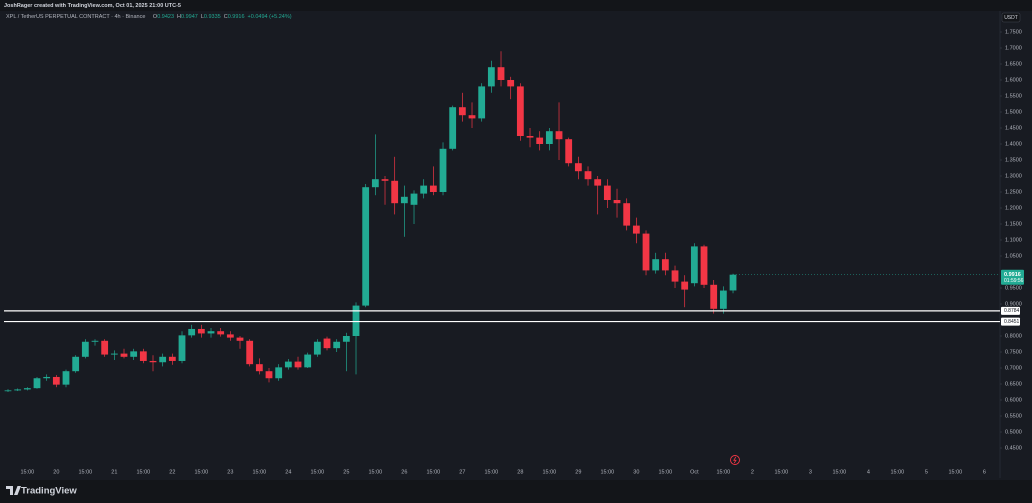 The height and width of the screenshot is (503, 1032). I want to click on legend-value: 0.9916, so click(236, 17).